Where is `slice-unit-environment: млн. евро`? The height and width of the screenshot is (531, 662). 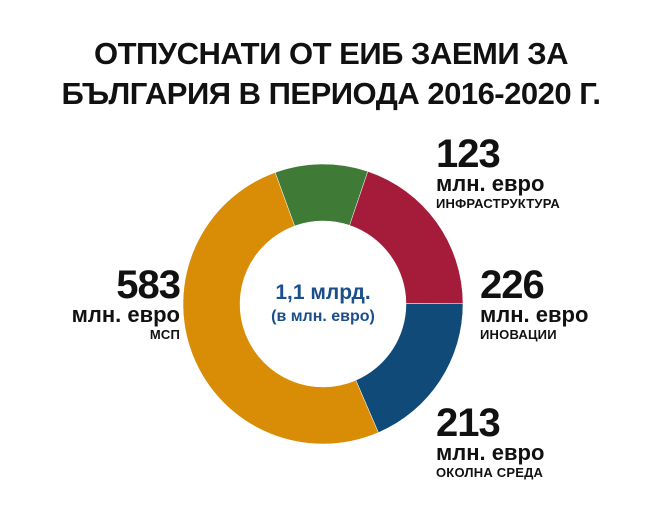
slice-unit-environment: млн. евро is located at coordinates (490, 452).